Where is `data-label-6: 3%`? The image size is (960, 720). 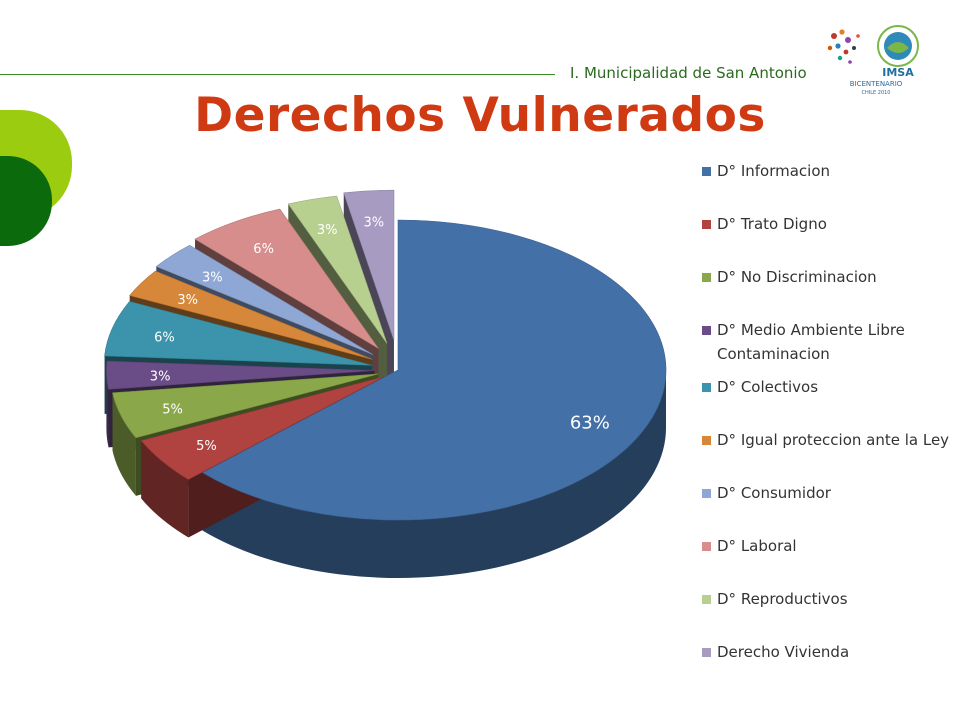
data-label-6: 3% is located at coordinates (187, 300).